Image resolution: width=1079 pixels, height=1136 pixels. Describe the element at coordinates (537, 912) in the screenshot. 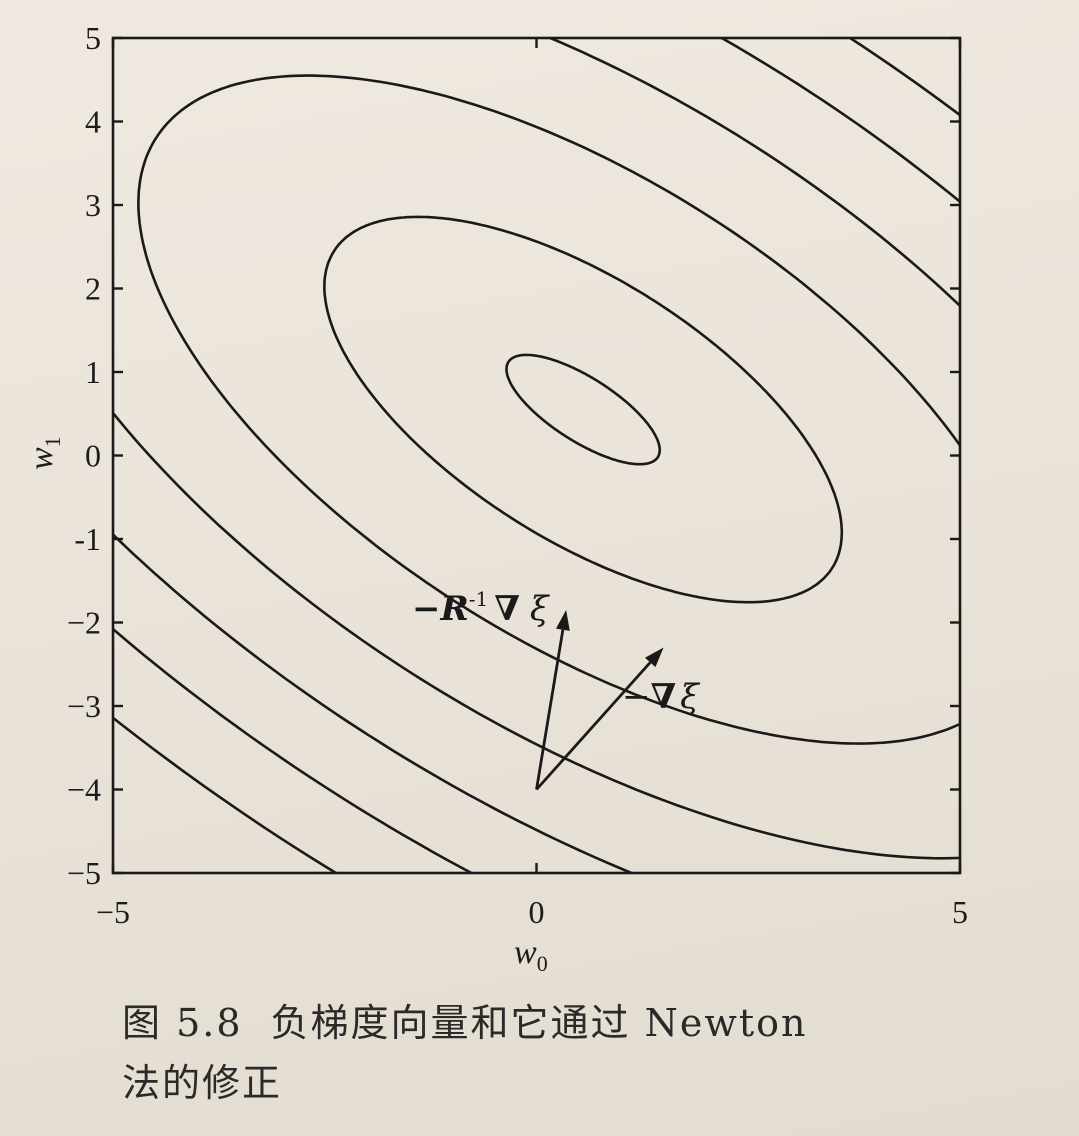

I see `x-tick-label: 0` at that location.